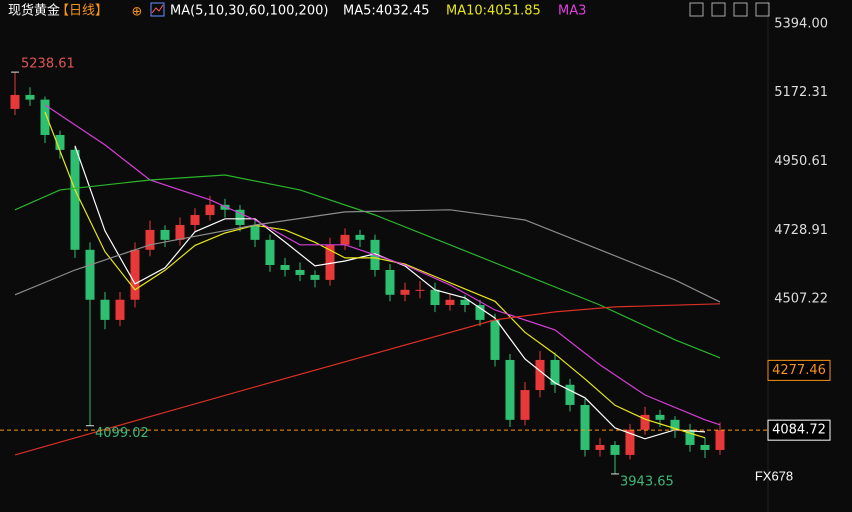 This screenshot has height=512, width=852. What do you see at coordinates (34, 11) in the screenshot?
I see `header-text: 现货黄金` at bounding box center [34, 11].